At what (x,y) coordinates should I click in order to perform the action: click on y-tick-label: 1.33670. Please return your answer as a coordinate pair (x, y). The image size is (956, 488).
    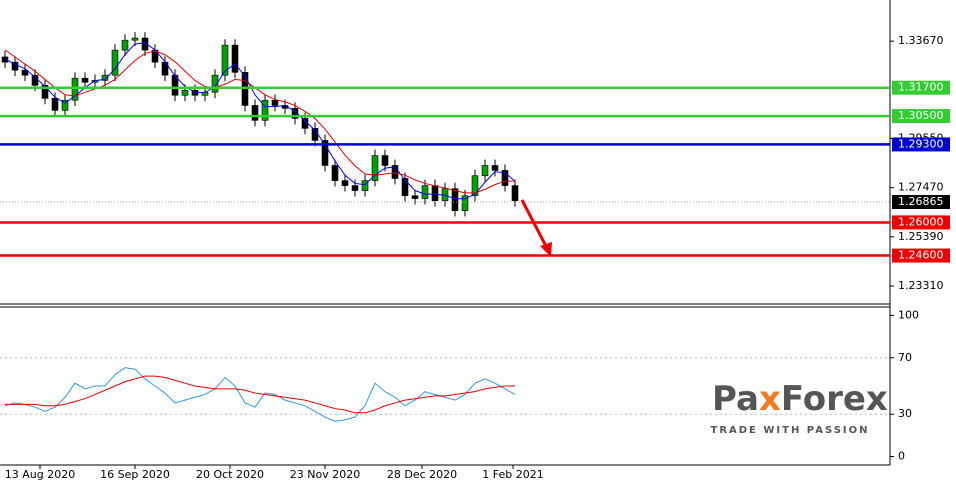
    Looking at the image, I should click on (921, 40).